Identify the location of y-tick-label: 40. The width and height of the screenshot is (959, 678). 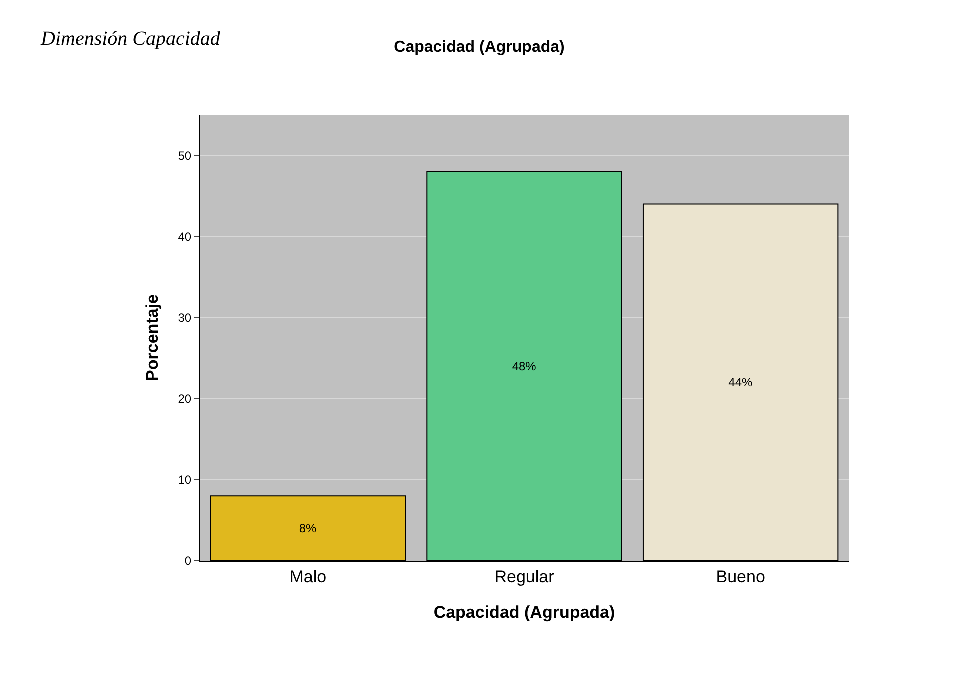
(185, 237).